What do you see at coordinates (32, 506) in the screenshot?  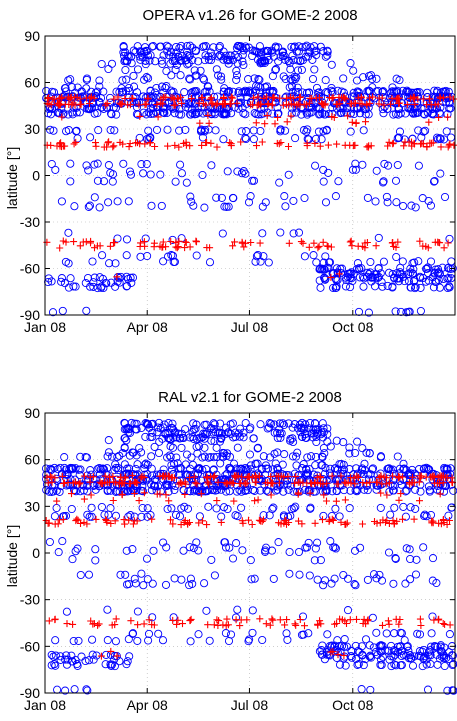 I see `y-tick-label: 30` at bounding box center [32, 506].